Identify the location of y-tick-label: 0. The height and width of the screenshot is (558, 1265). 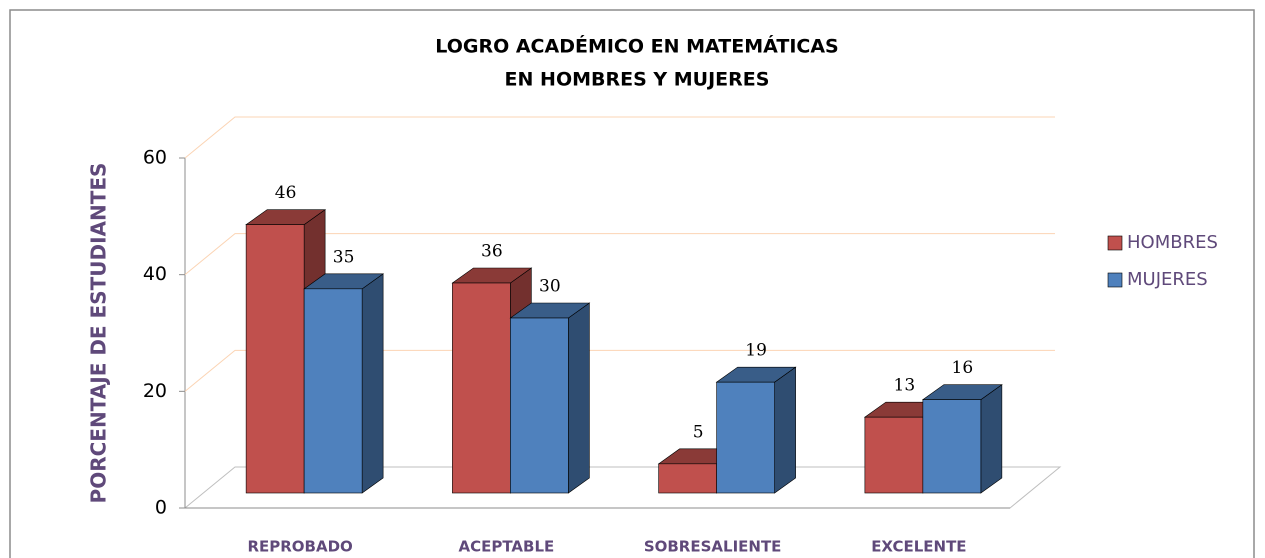
(161, 508).